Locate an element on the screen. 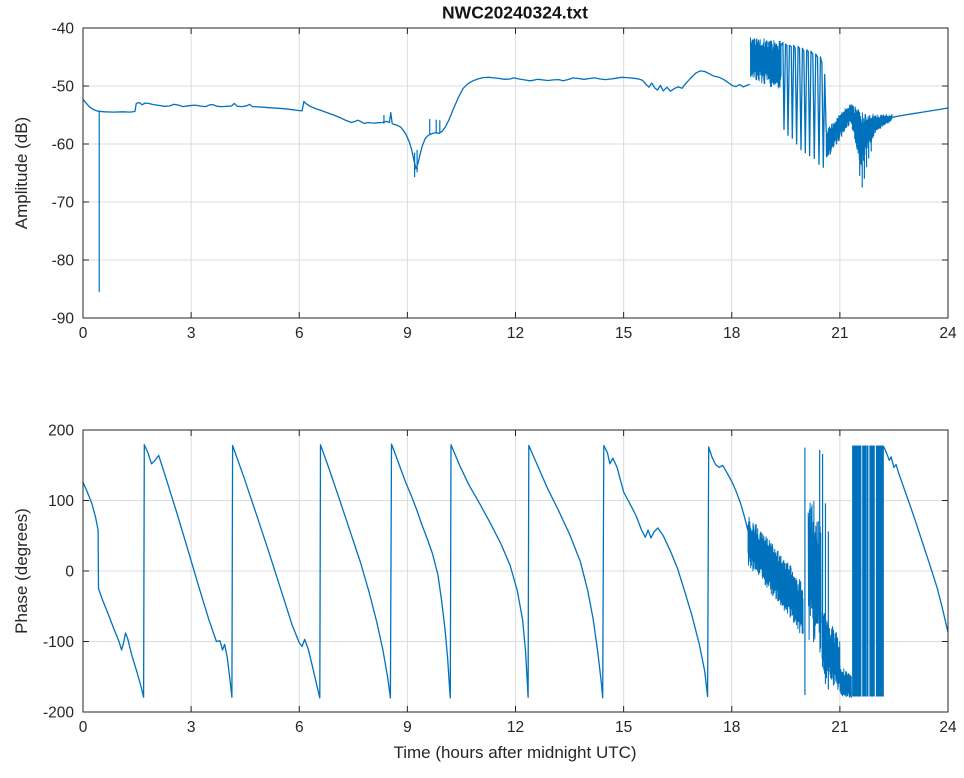  amplitude-axis-label: Amplitude (dB) is located at coordinates (21, 173).